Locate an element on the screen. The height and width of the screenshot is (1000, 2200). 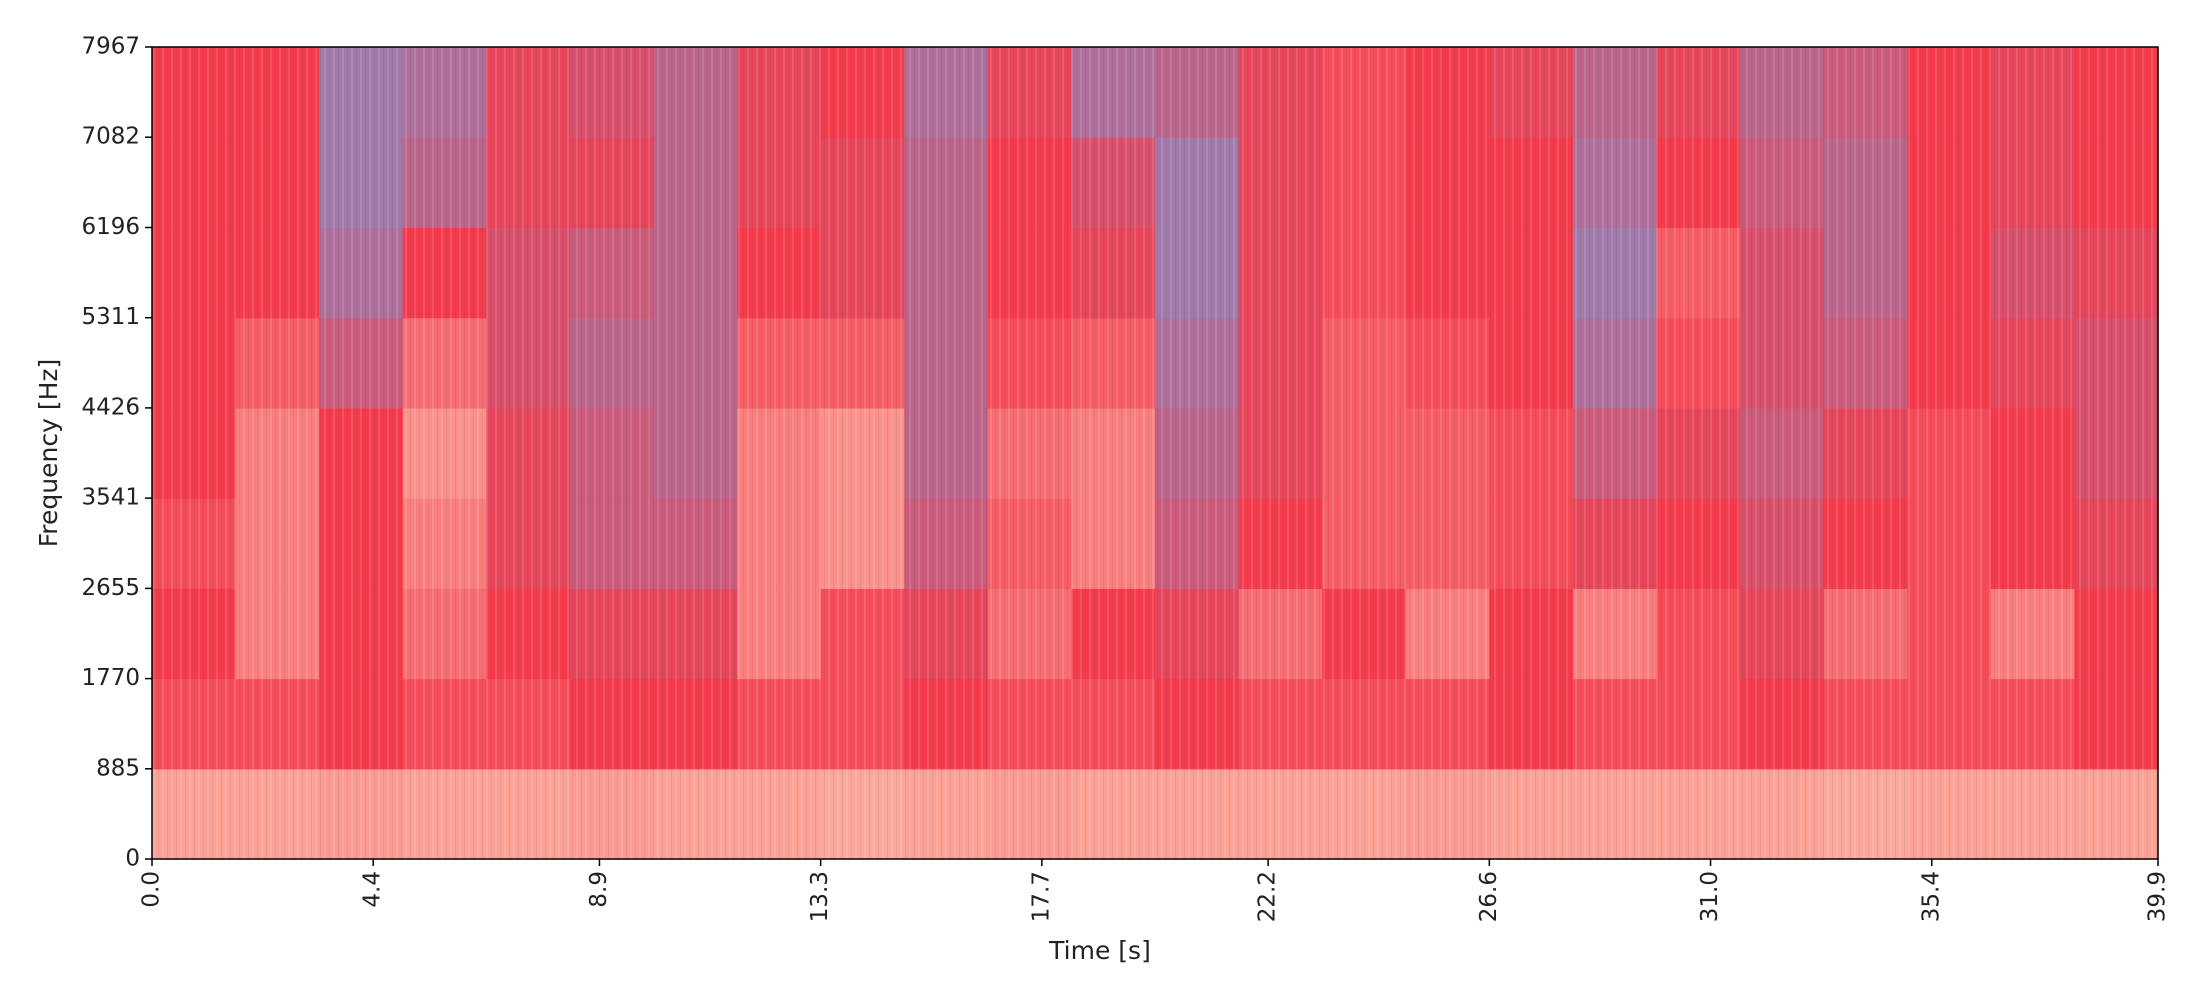
x-tick-label: 22.2 is located at coordinates (1268, 896).